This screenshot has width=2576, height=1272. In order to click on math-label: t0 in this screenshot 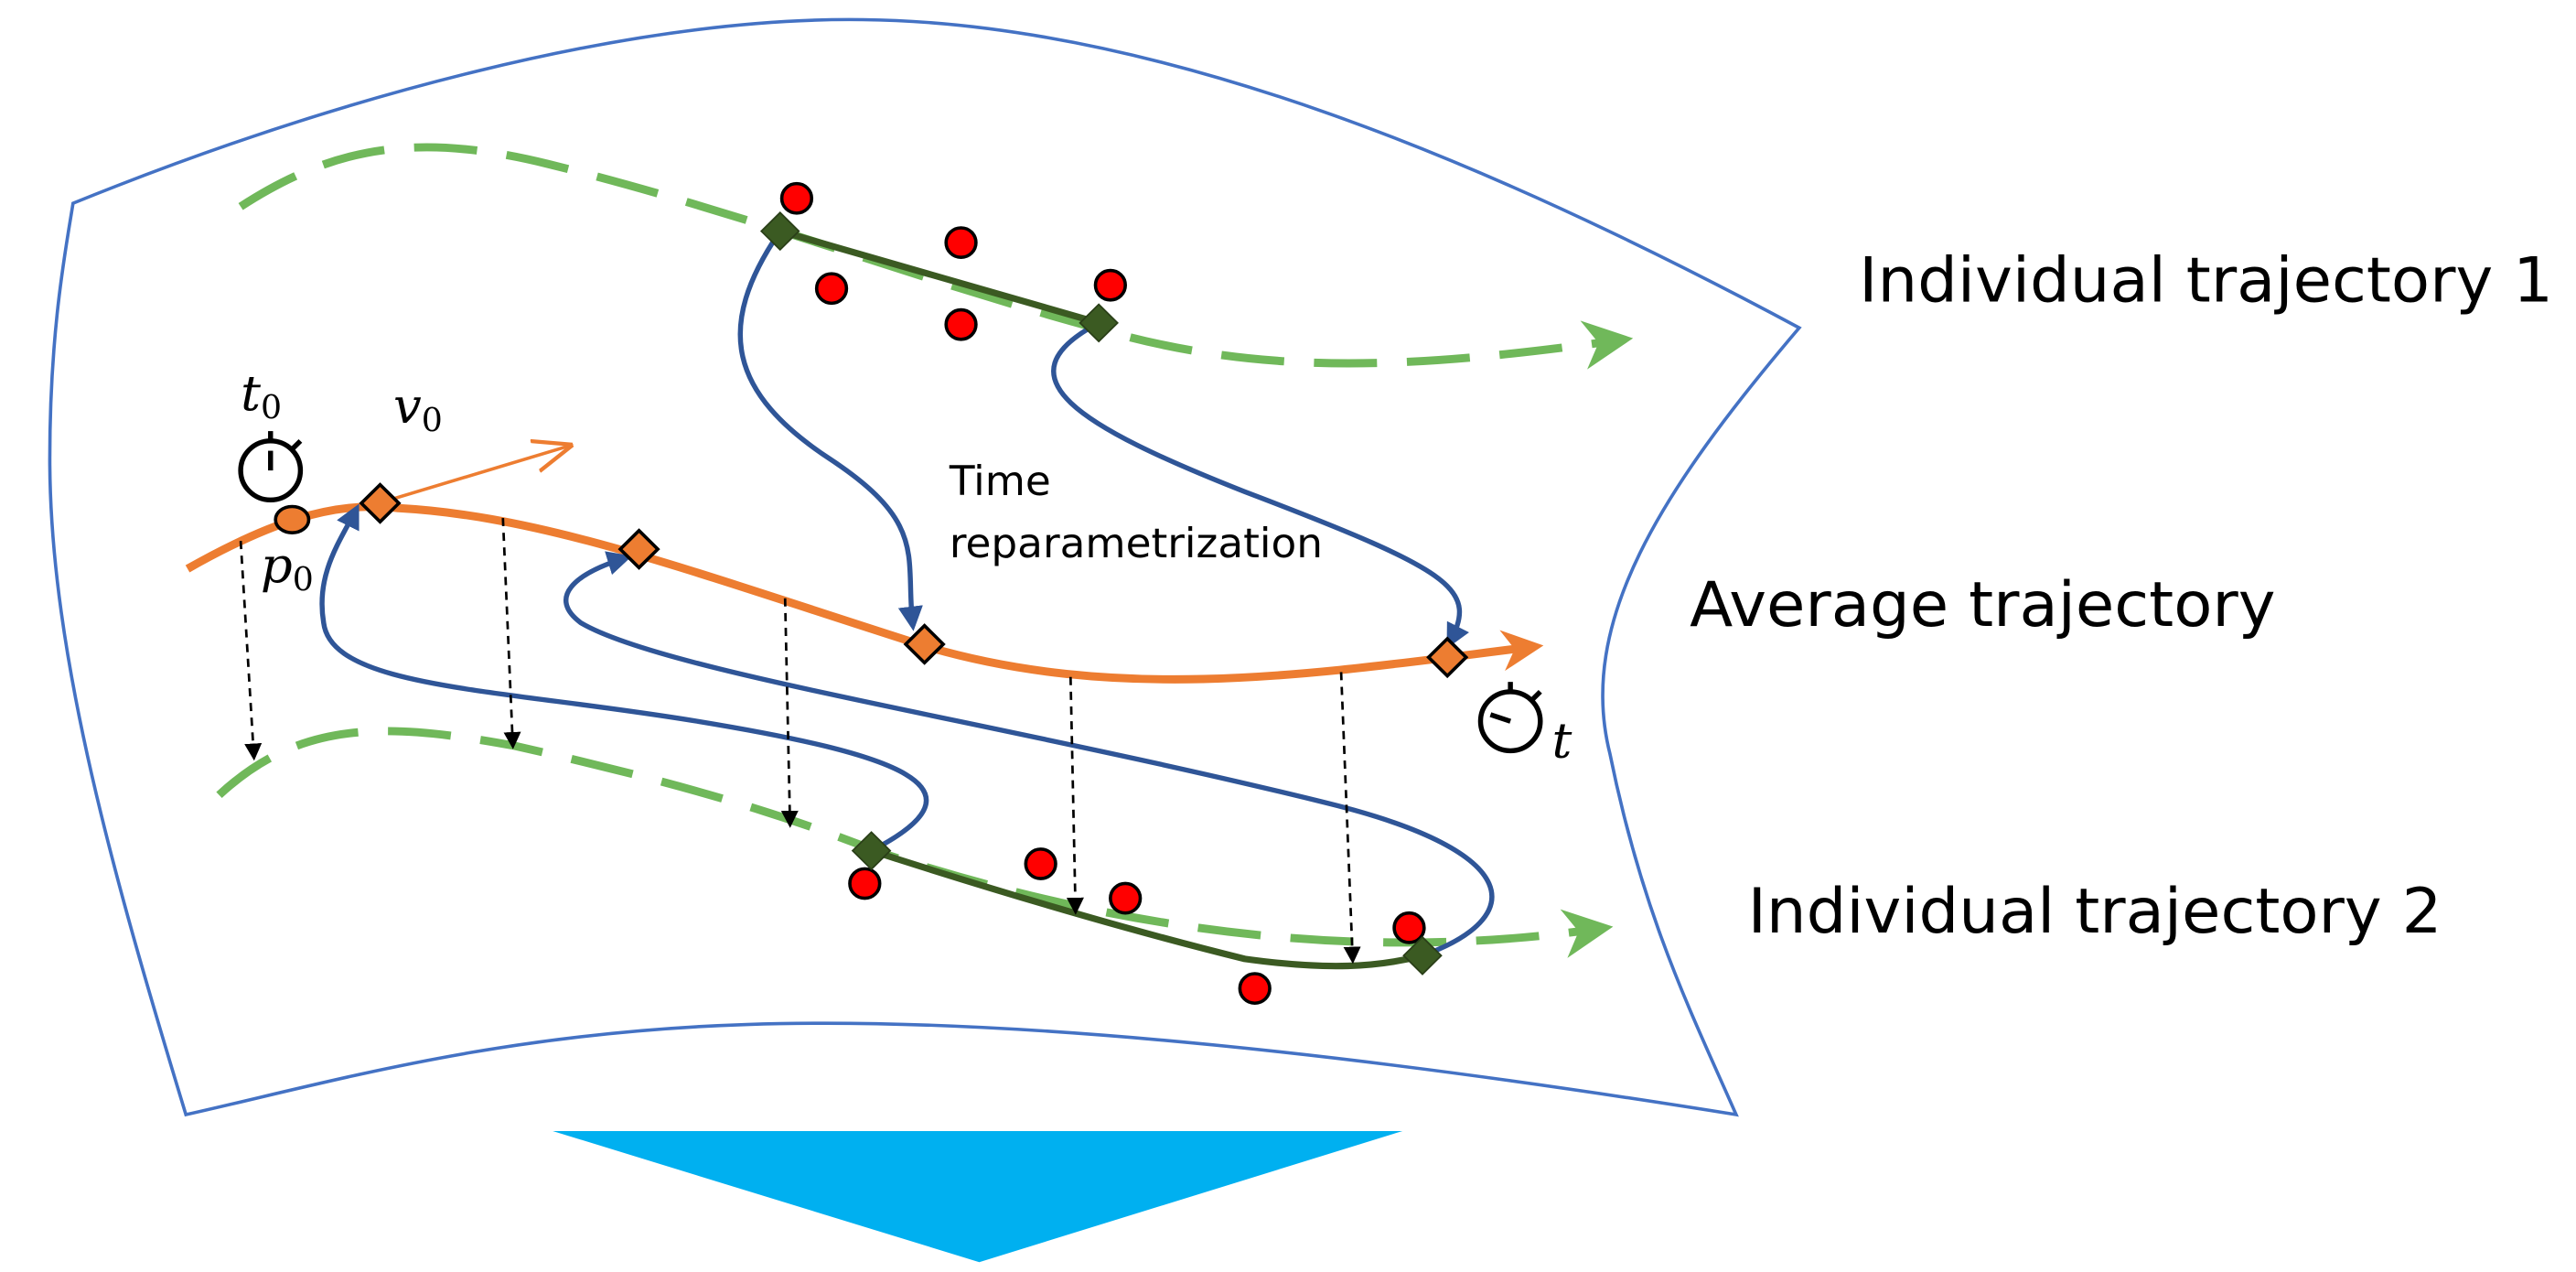, I will do `click(261, 395)`.